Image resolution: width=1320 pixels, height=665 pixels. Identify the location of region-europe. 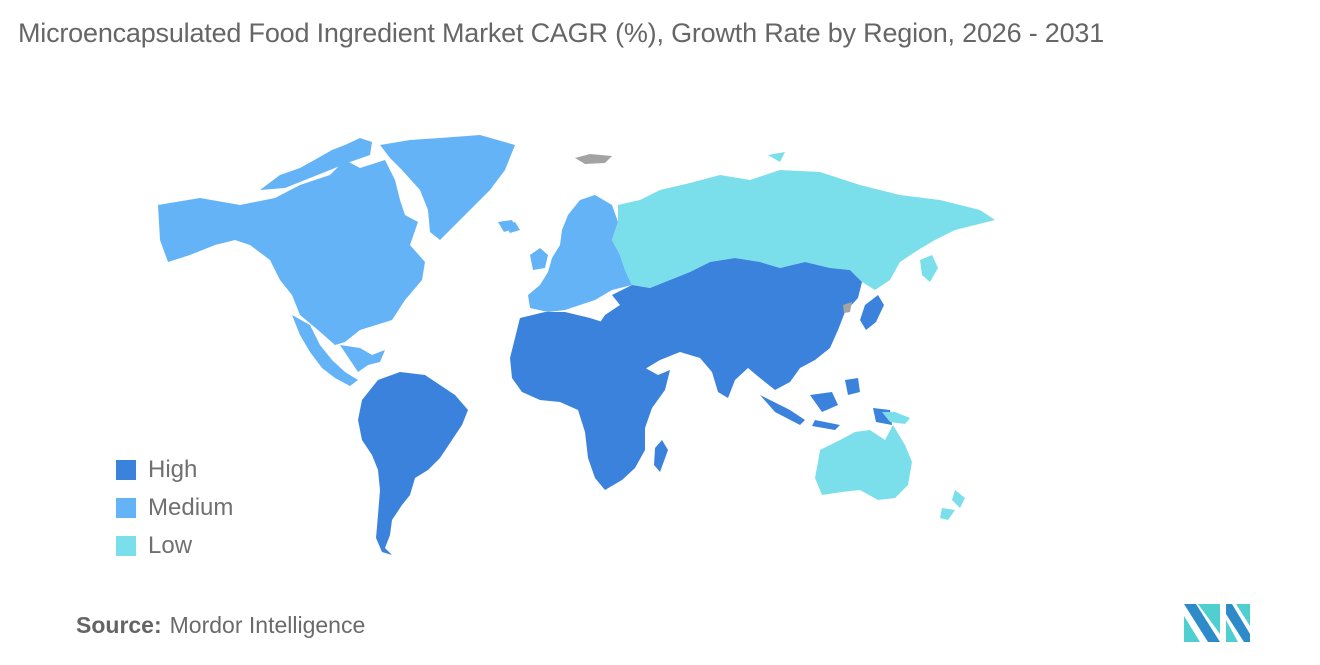
(568, 253).